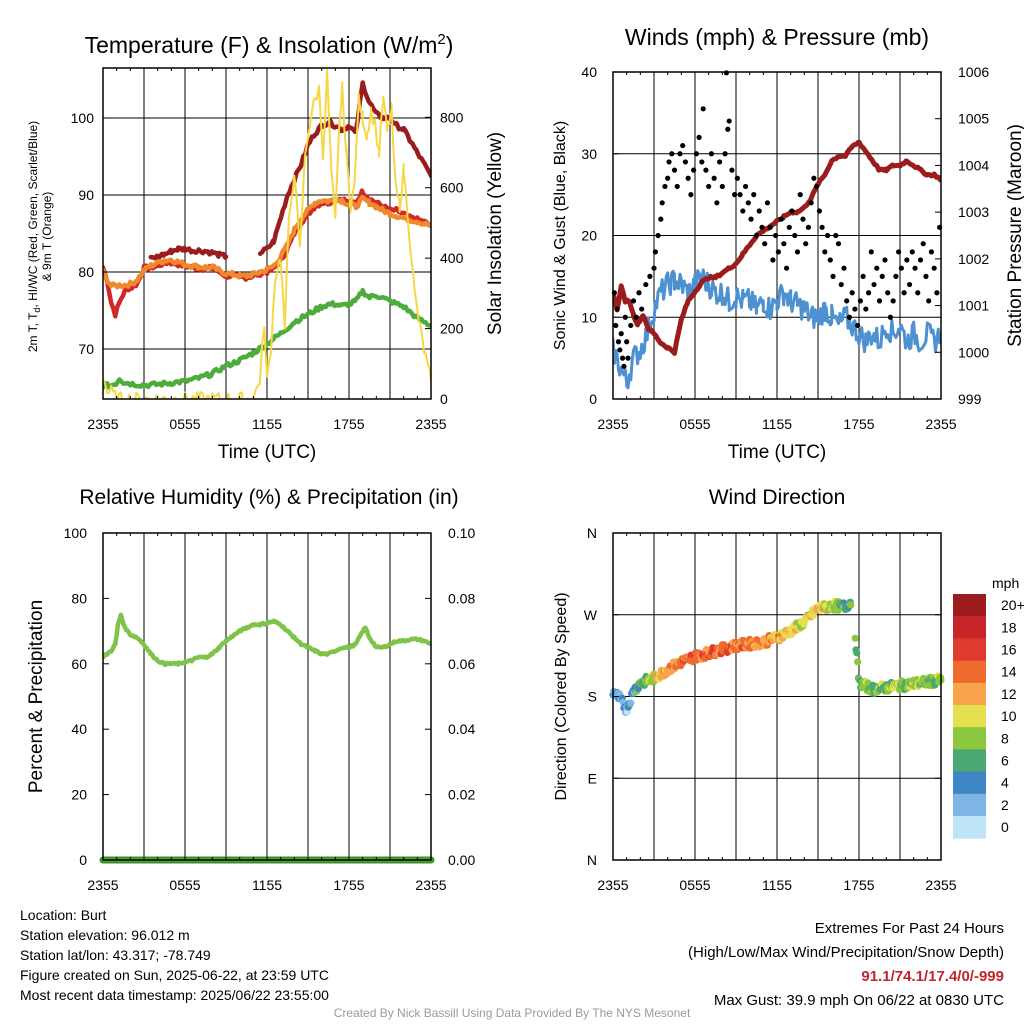 This screenshot has height=1024, width=1024. What do you see at coordinates (1005, 783) in the screenshot?
I see `colorbar-label: 4` at bounding box center [1005, 783].